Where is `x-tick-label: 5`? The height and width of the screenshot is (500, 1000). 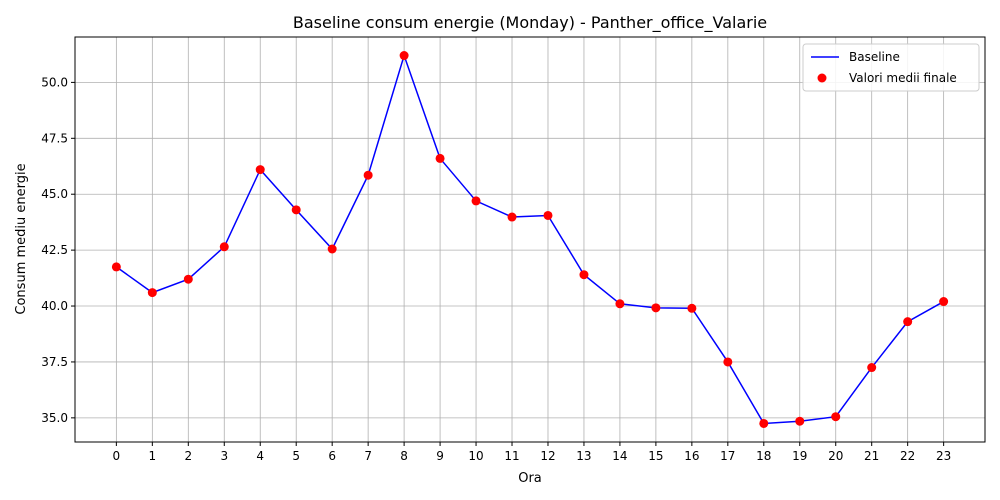
x-tick-label: 5 is located at coordinates (296, 456).